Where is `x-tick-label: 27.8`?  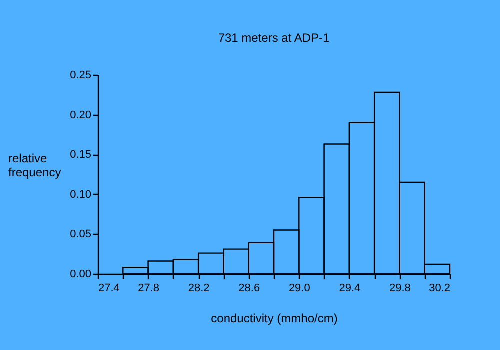 x-tick-label: 27.8 is located at coordinates (149, 288).